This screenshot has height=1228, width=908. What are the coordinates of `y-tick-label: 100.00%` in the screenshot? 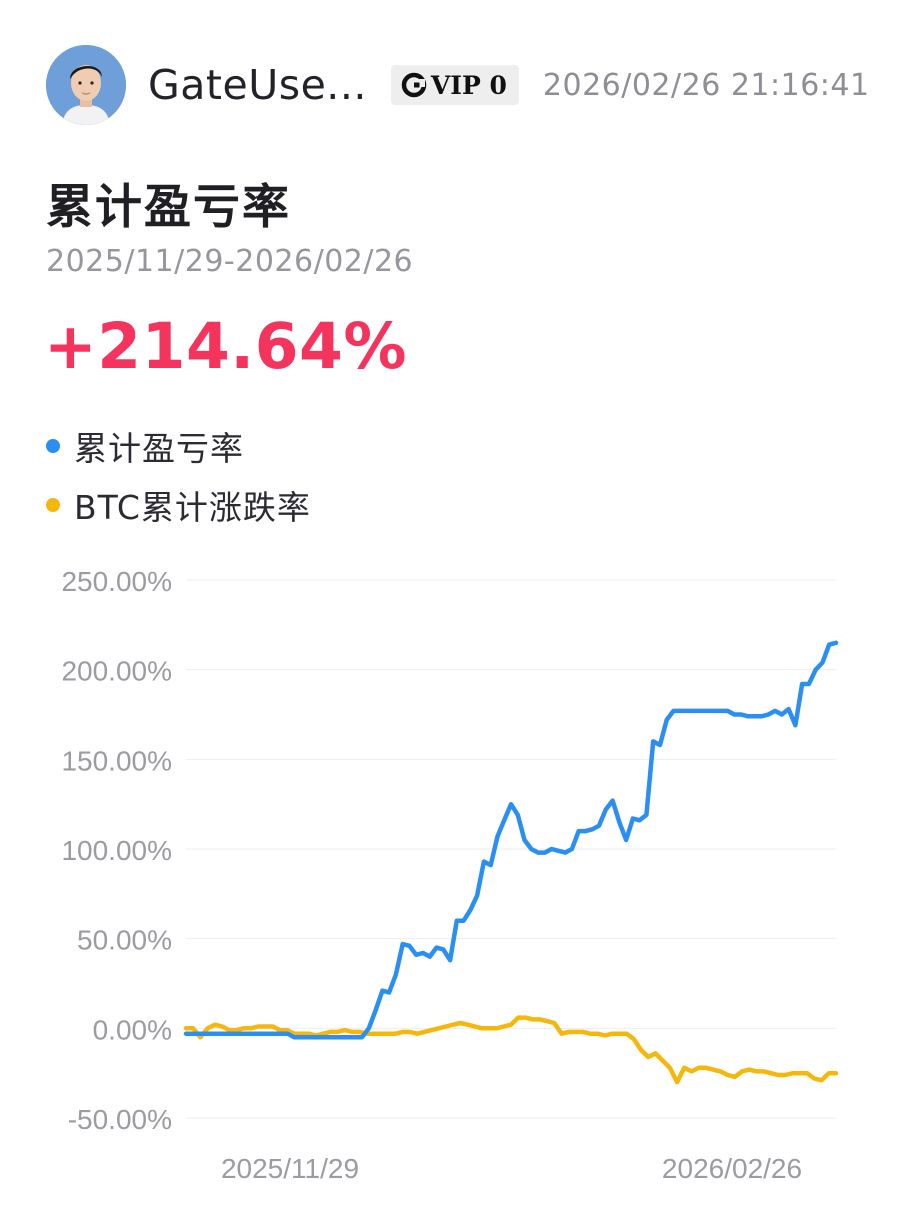 It's located at (116, 850).